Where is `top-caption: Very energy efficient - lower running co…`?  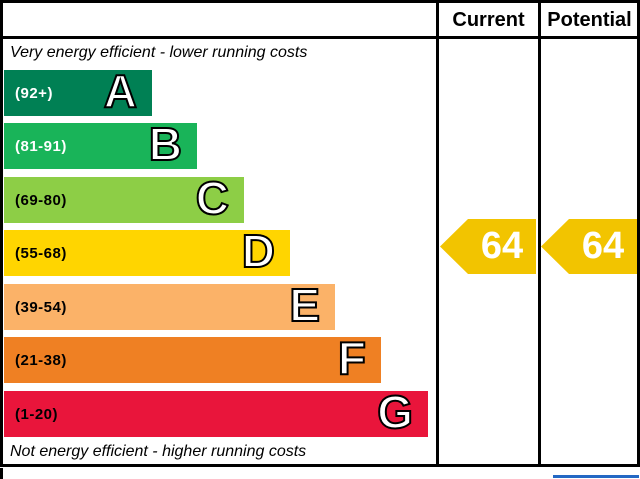
top-caption: Very energy efficient - lower running co… is located at coordinates (159, 52).